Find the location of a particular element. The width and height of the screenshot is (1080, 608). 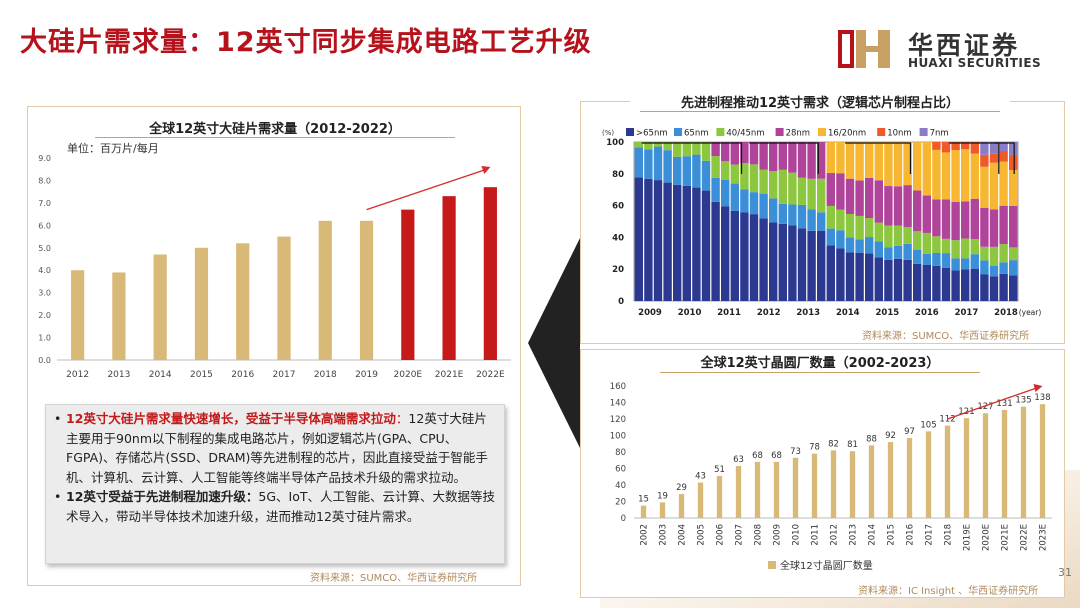

chart2-plot-frame is located at coordinates (826, 221).